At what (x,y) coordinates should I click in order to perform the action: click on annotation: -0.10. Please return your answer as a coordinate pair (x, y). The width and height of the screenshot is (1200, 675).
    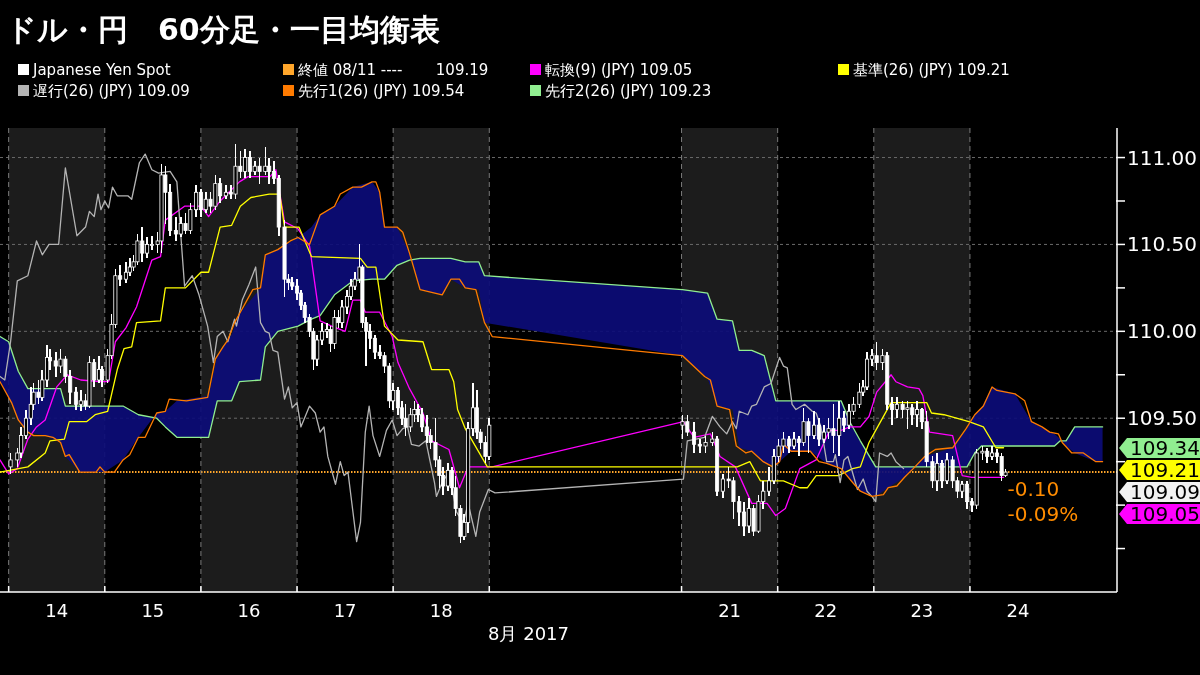
    Looking at the image, I should click on (1033, 489).